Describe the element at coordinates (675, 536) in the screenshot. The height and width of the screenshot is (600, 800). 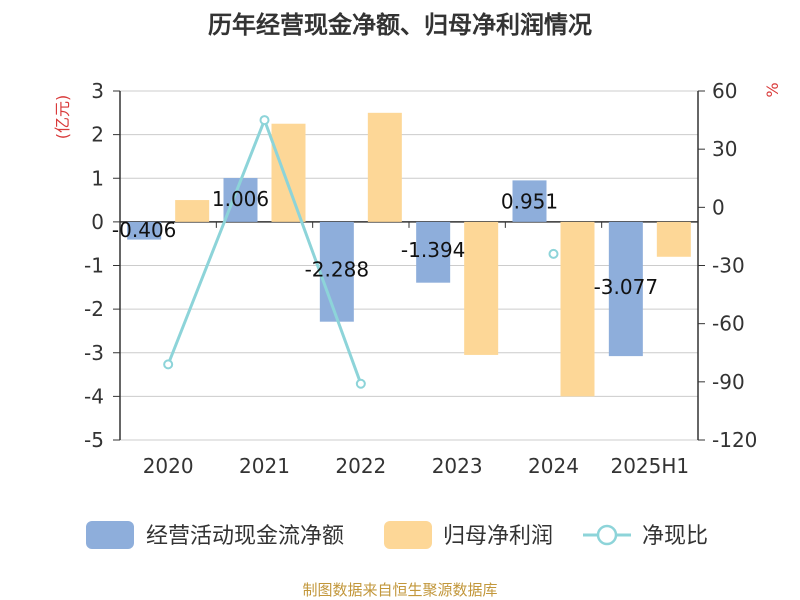
I see `legend-label-ratio: 净现比` at that location.